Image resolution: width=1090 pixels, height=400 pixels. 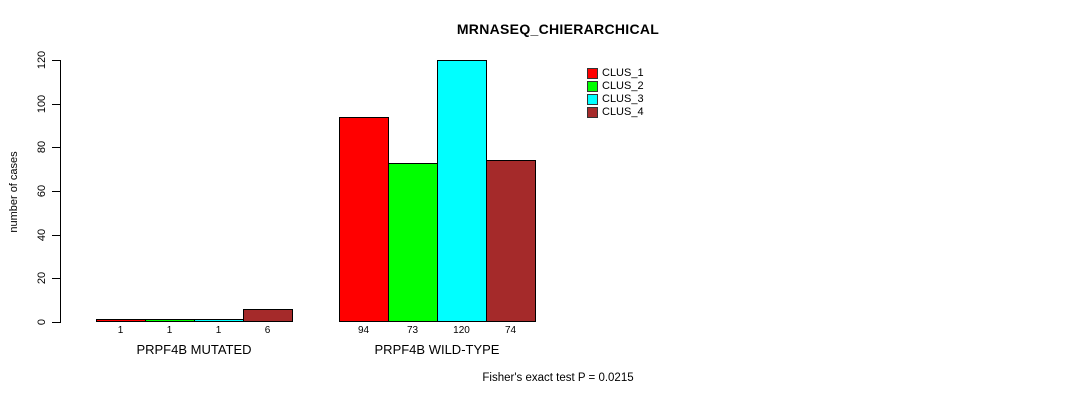 I want to click on y-tick-label: 80, so click(x=42, y=147).